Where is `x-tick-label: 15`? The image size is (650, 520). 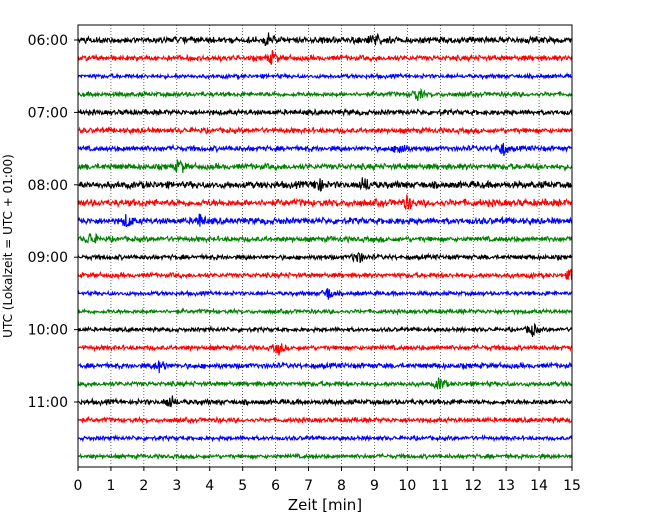
x-tick-label: 15 is located at coordinates (572, 486).